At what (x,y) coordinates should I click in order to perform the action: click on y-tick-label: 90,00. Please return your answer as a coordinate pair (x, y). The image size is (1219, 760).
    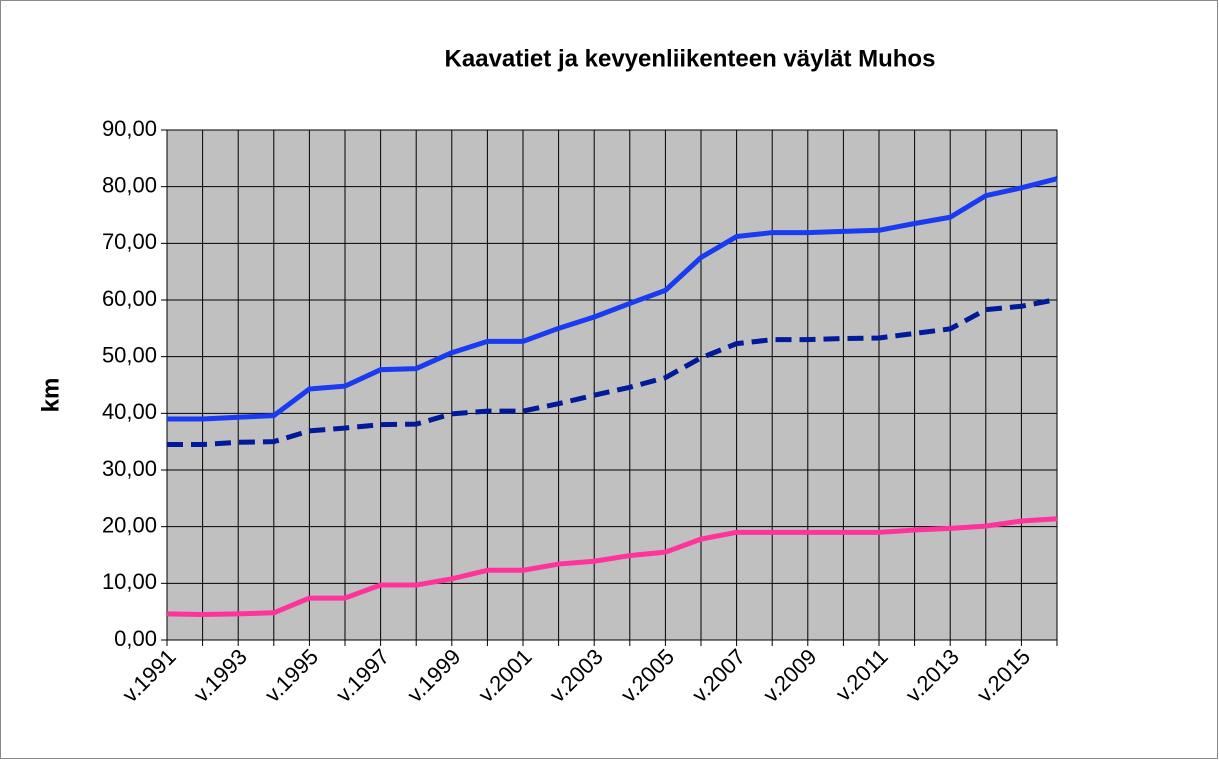
    Looking at the image, I should click on (129, 128).